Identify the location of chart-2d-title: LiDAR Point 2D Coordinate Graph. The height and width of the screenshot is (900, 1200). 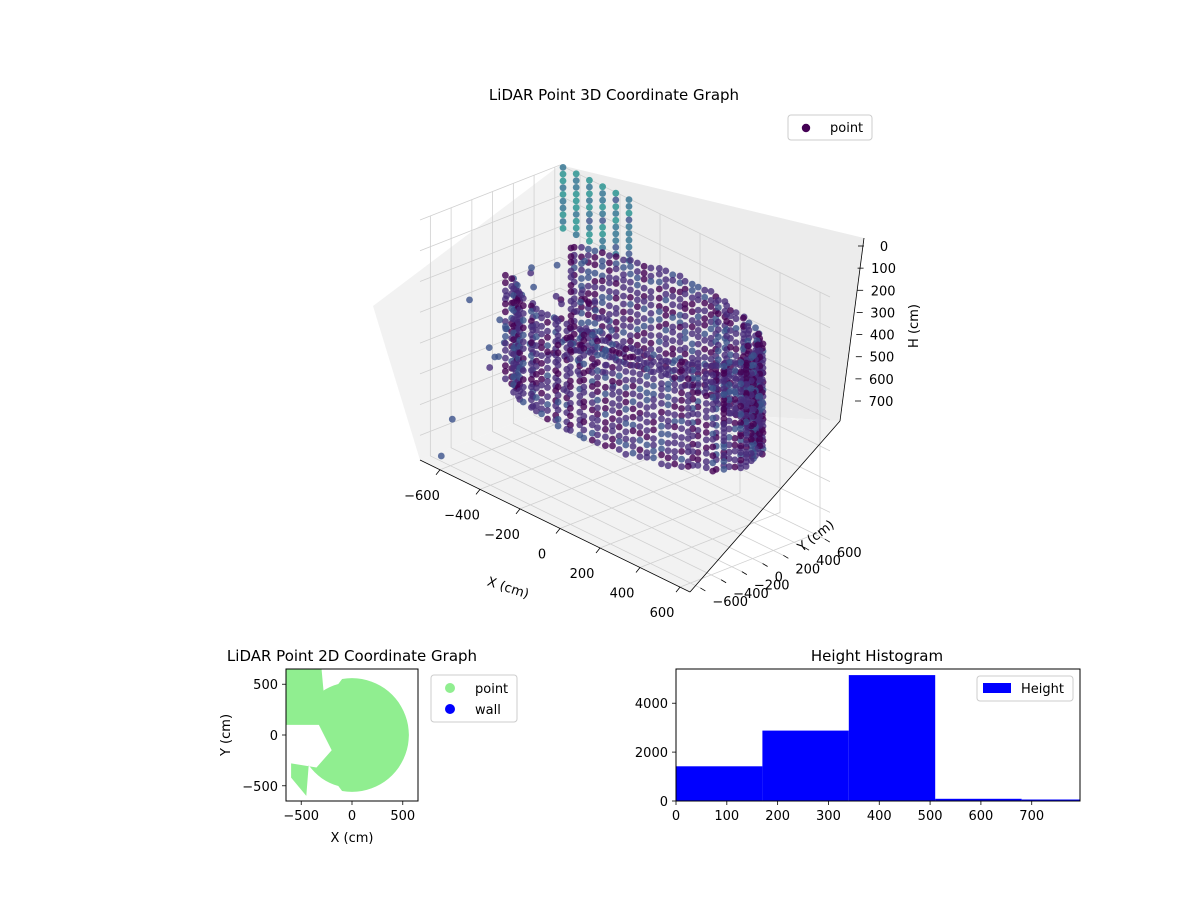
(352, 656).